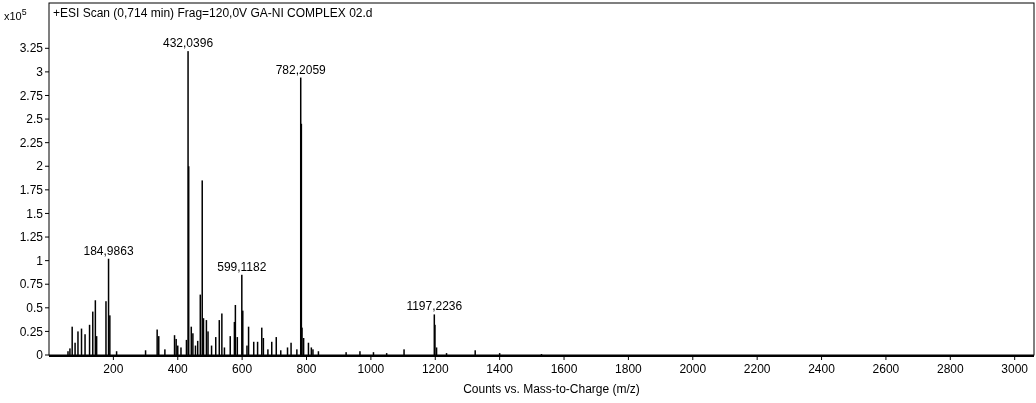 Image resolution: width=1036 pixels, height=403 pixels. I want to click on y-tick-label: 0, so click(40, 355).